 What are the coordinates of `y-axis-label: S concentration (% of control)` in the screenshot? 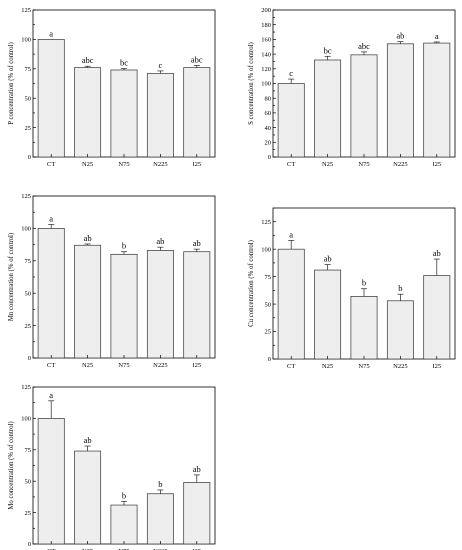 It's located at (251, 83).